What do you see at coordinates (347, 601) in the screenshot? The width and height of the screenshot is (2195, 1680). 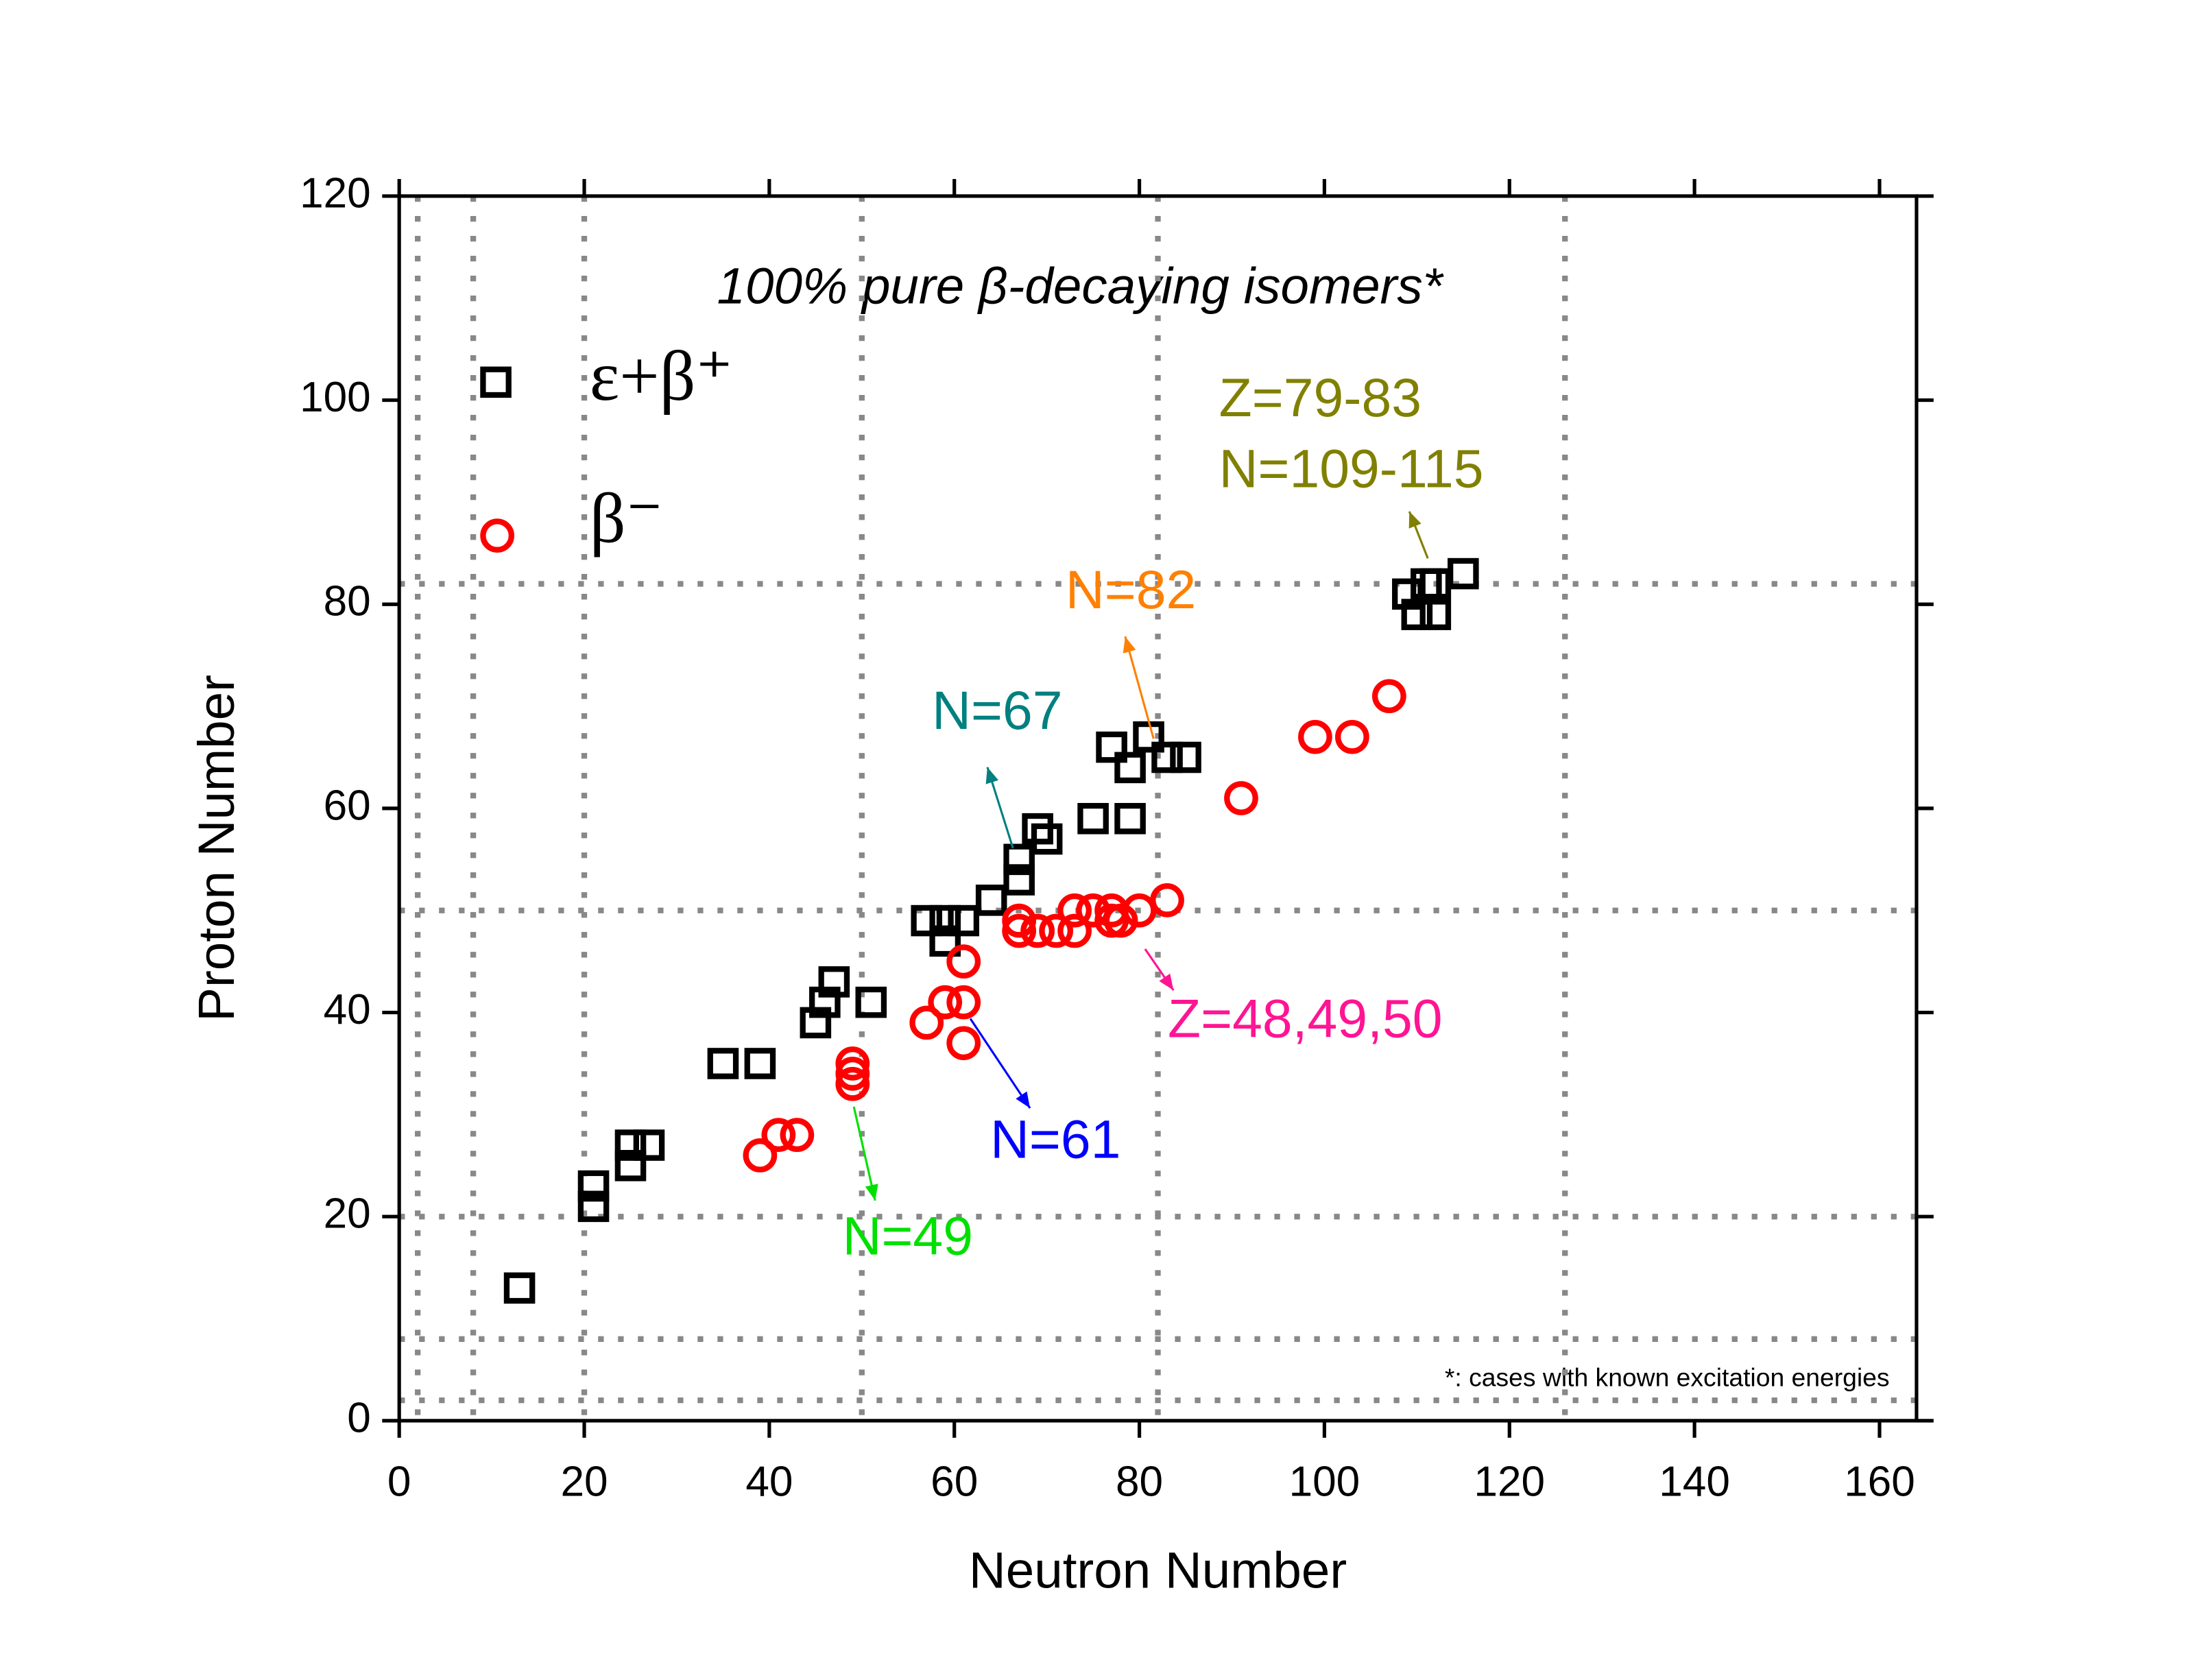 I see `y-tick-label: 80` at bounding box center [347, 601].